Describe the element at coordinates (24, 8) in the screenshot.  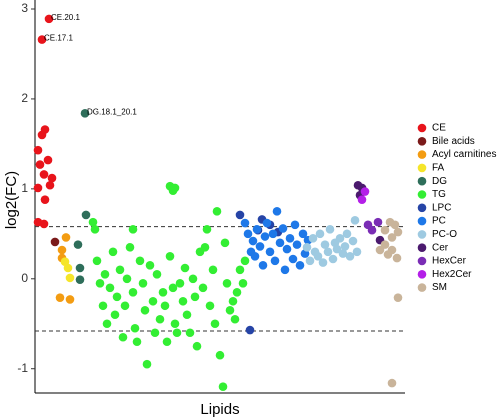
I see `y-tick-label: 3` at that location.